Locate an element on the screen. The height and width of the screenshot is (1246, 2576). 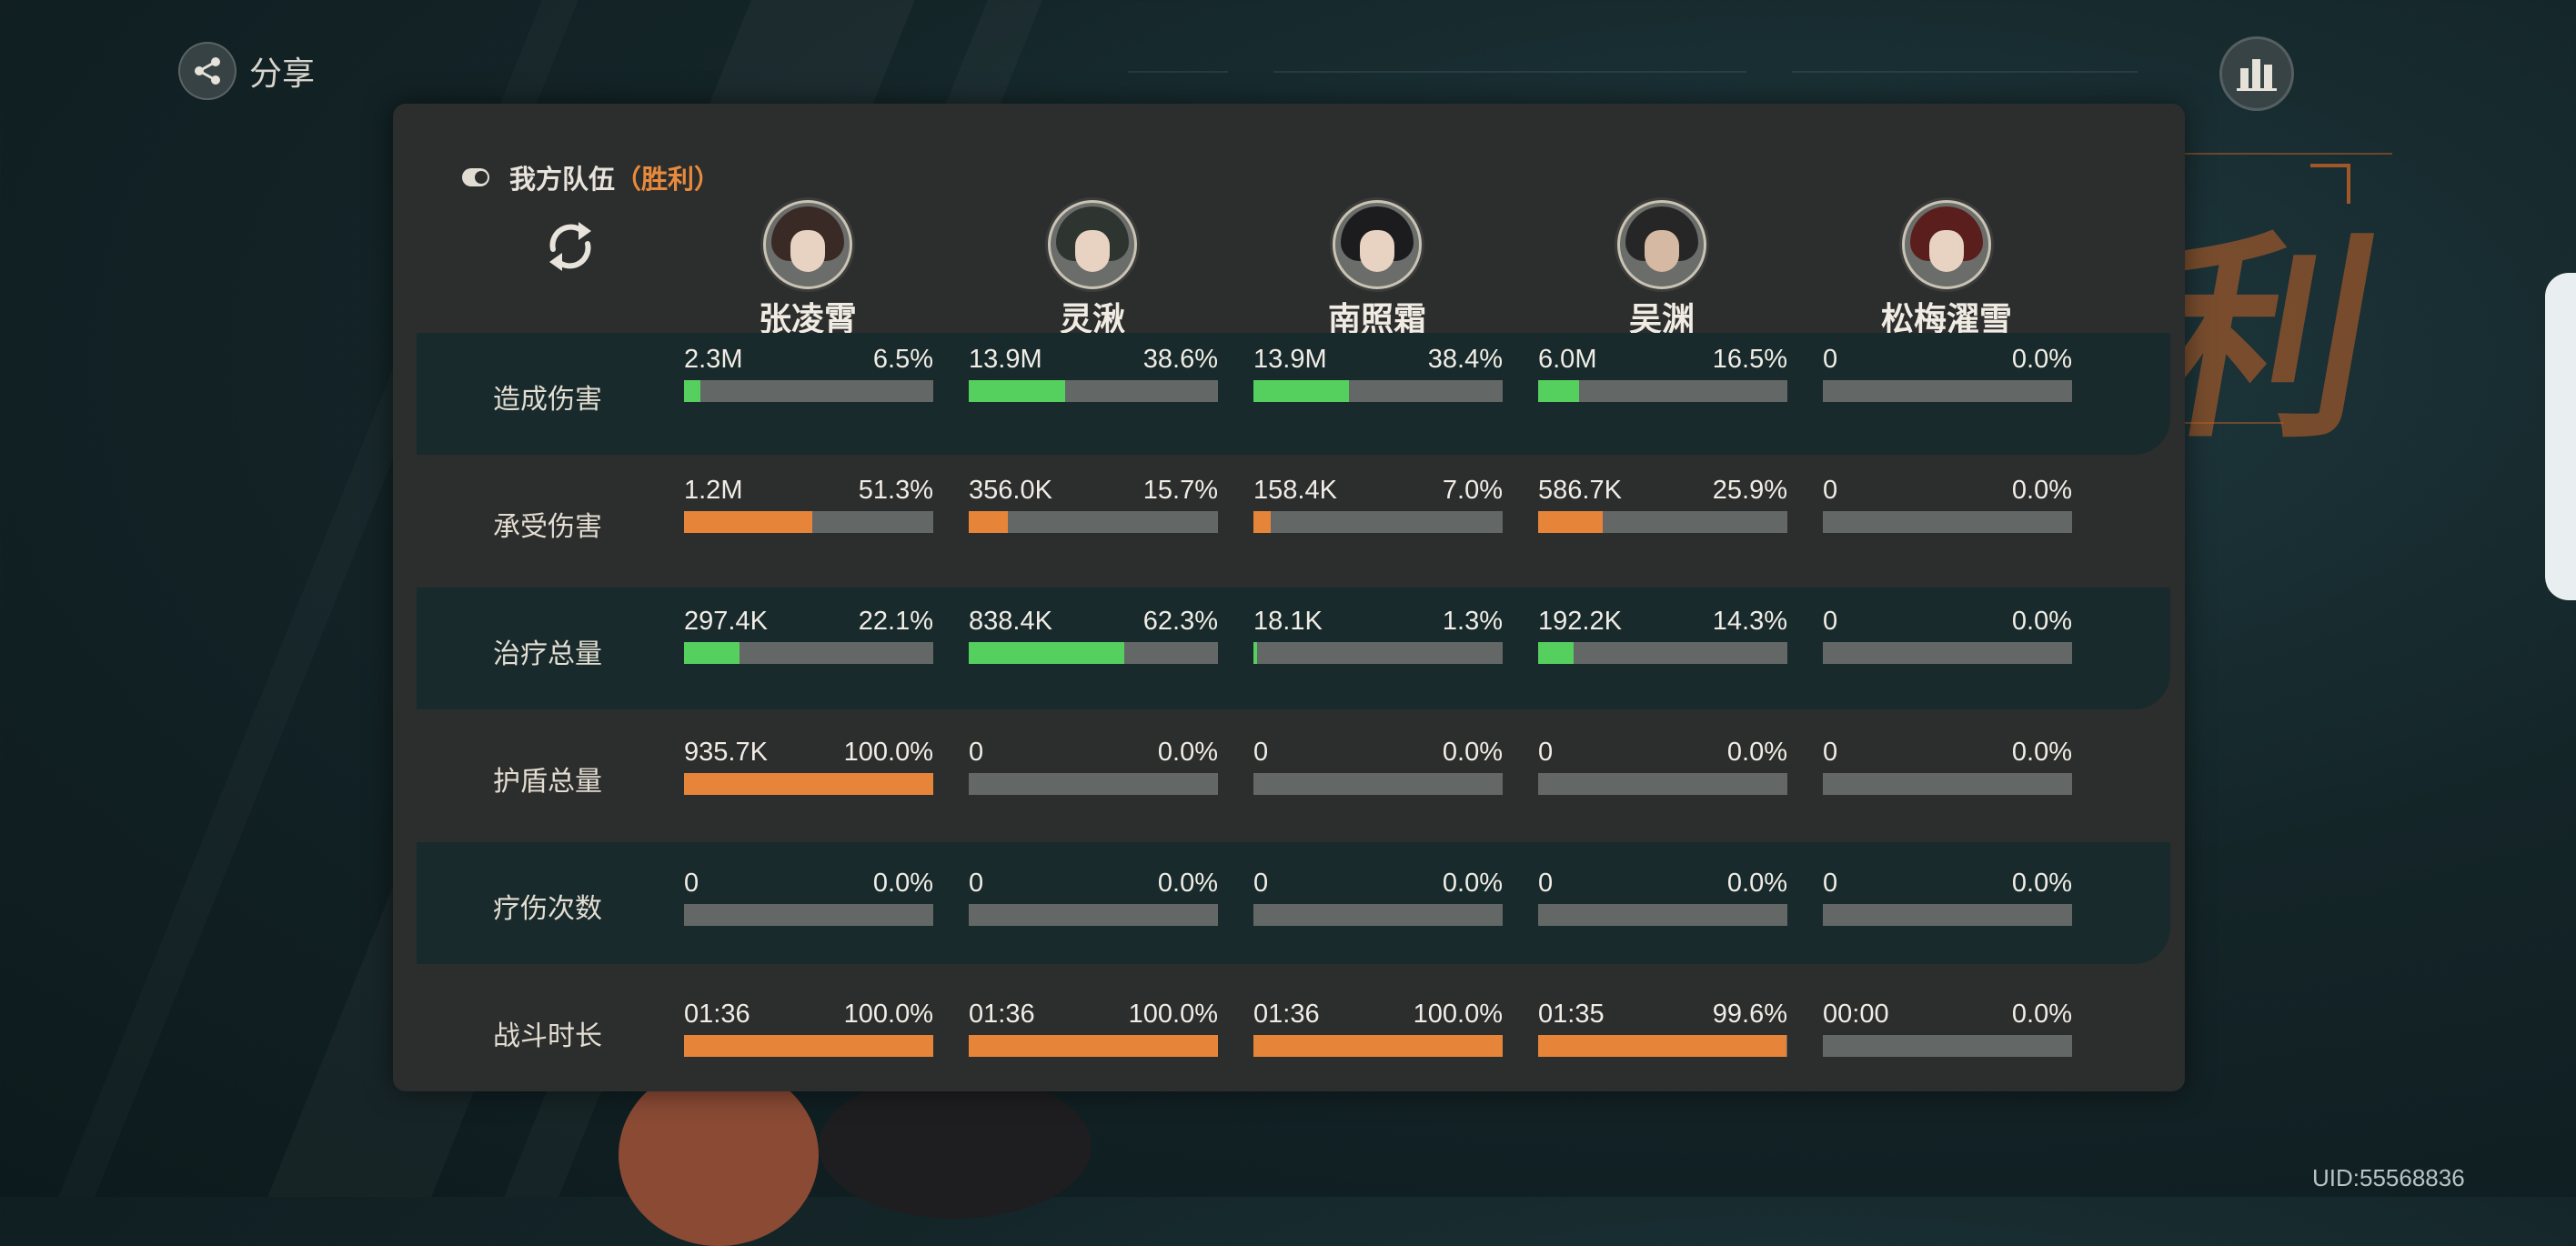
stat-cell: 13.9M 38.6% is located at coordinates (1093, 373).